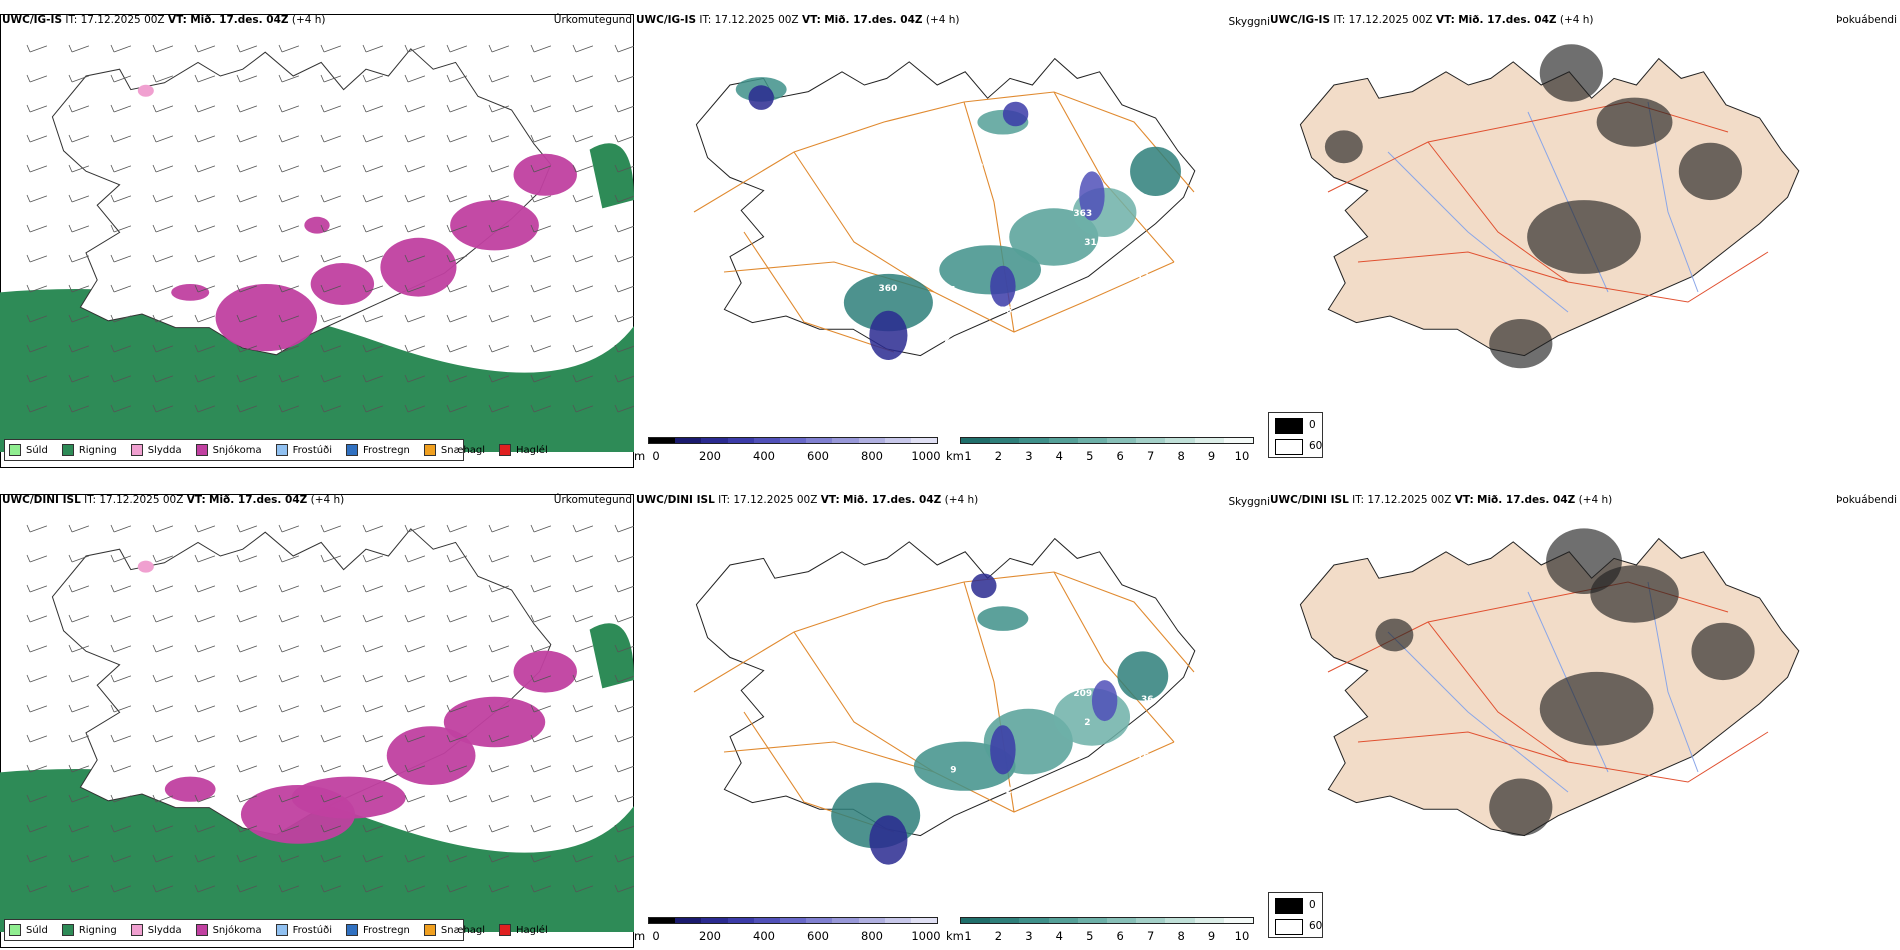 The height and width of the screenshot is (950, 1900). Describe the element at coordinates (656, 936) in the screenshot. I see `ceiling-colorbar-tick: 0` at that location.